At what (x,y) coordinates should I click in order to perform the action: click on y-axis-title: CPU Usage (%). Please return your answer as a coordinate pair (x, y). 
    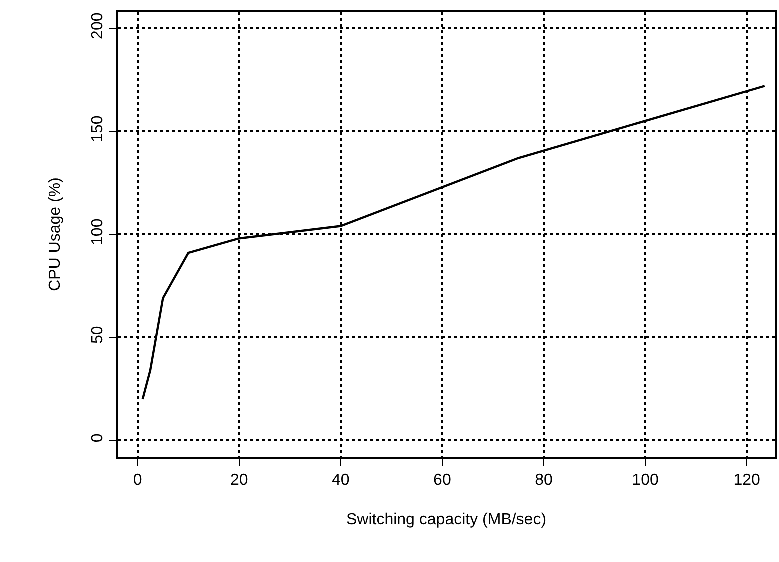
    Looking at the image, I should click on (55, 235).